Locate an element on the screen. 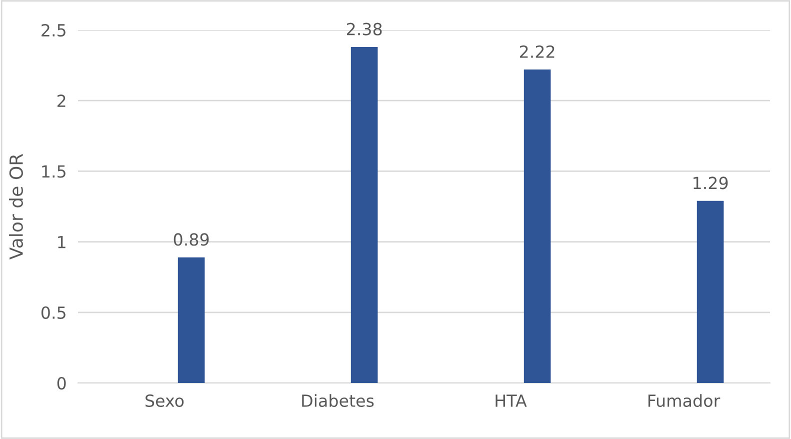 The width and height of the screenshot is (791, 439). y-tick-label: 1.5 is located at coordinates (54, 171).